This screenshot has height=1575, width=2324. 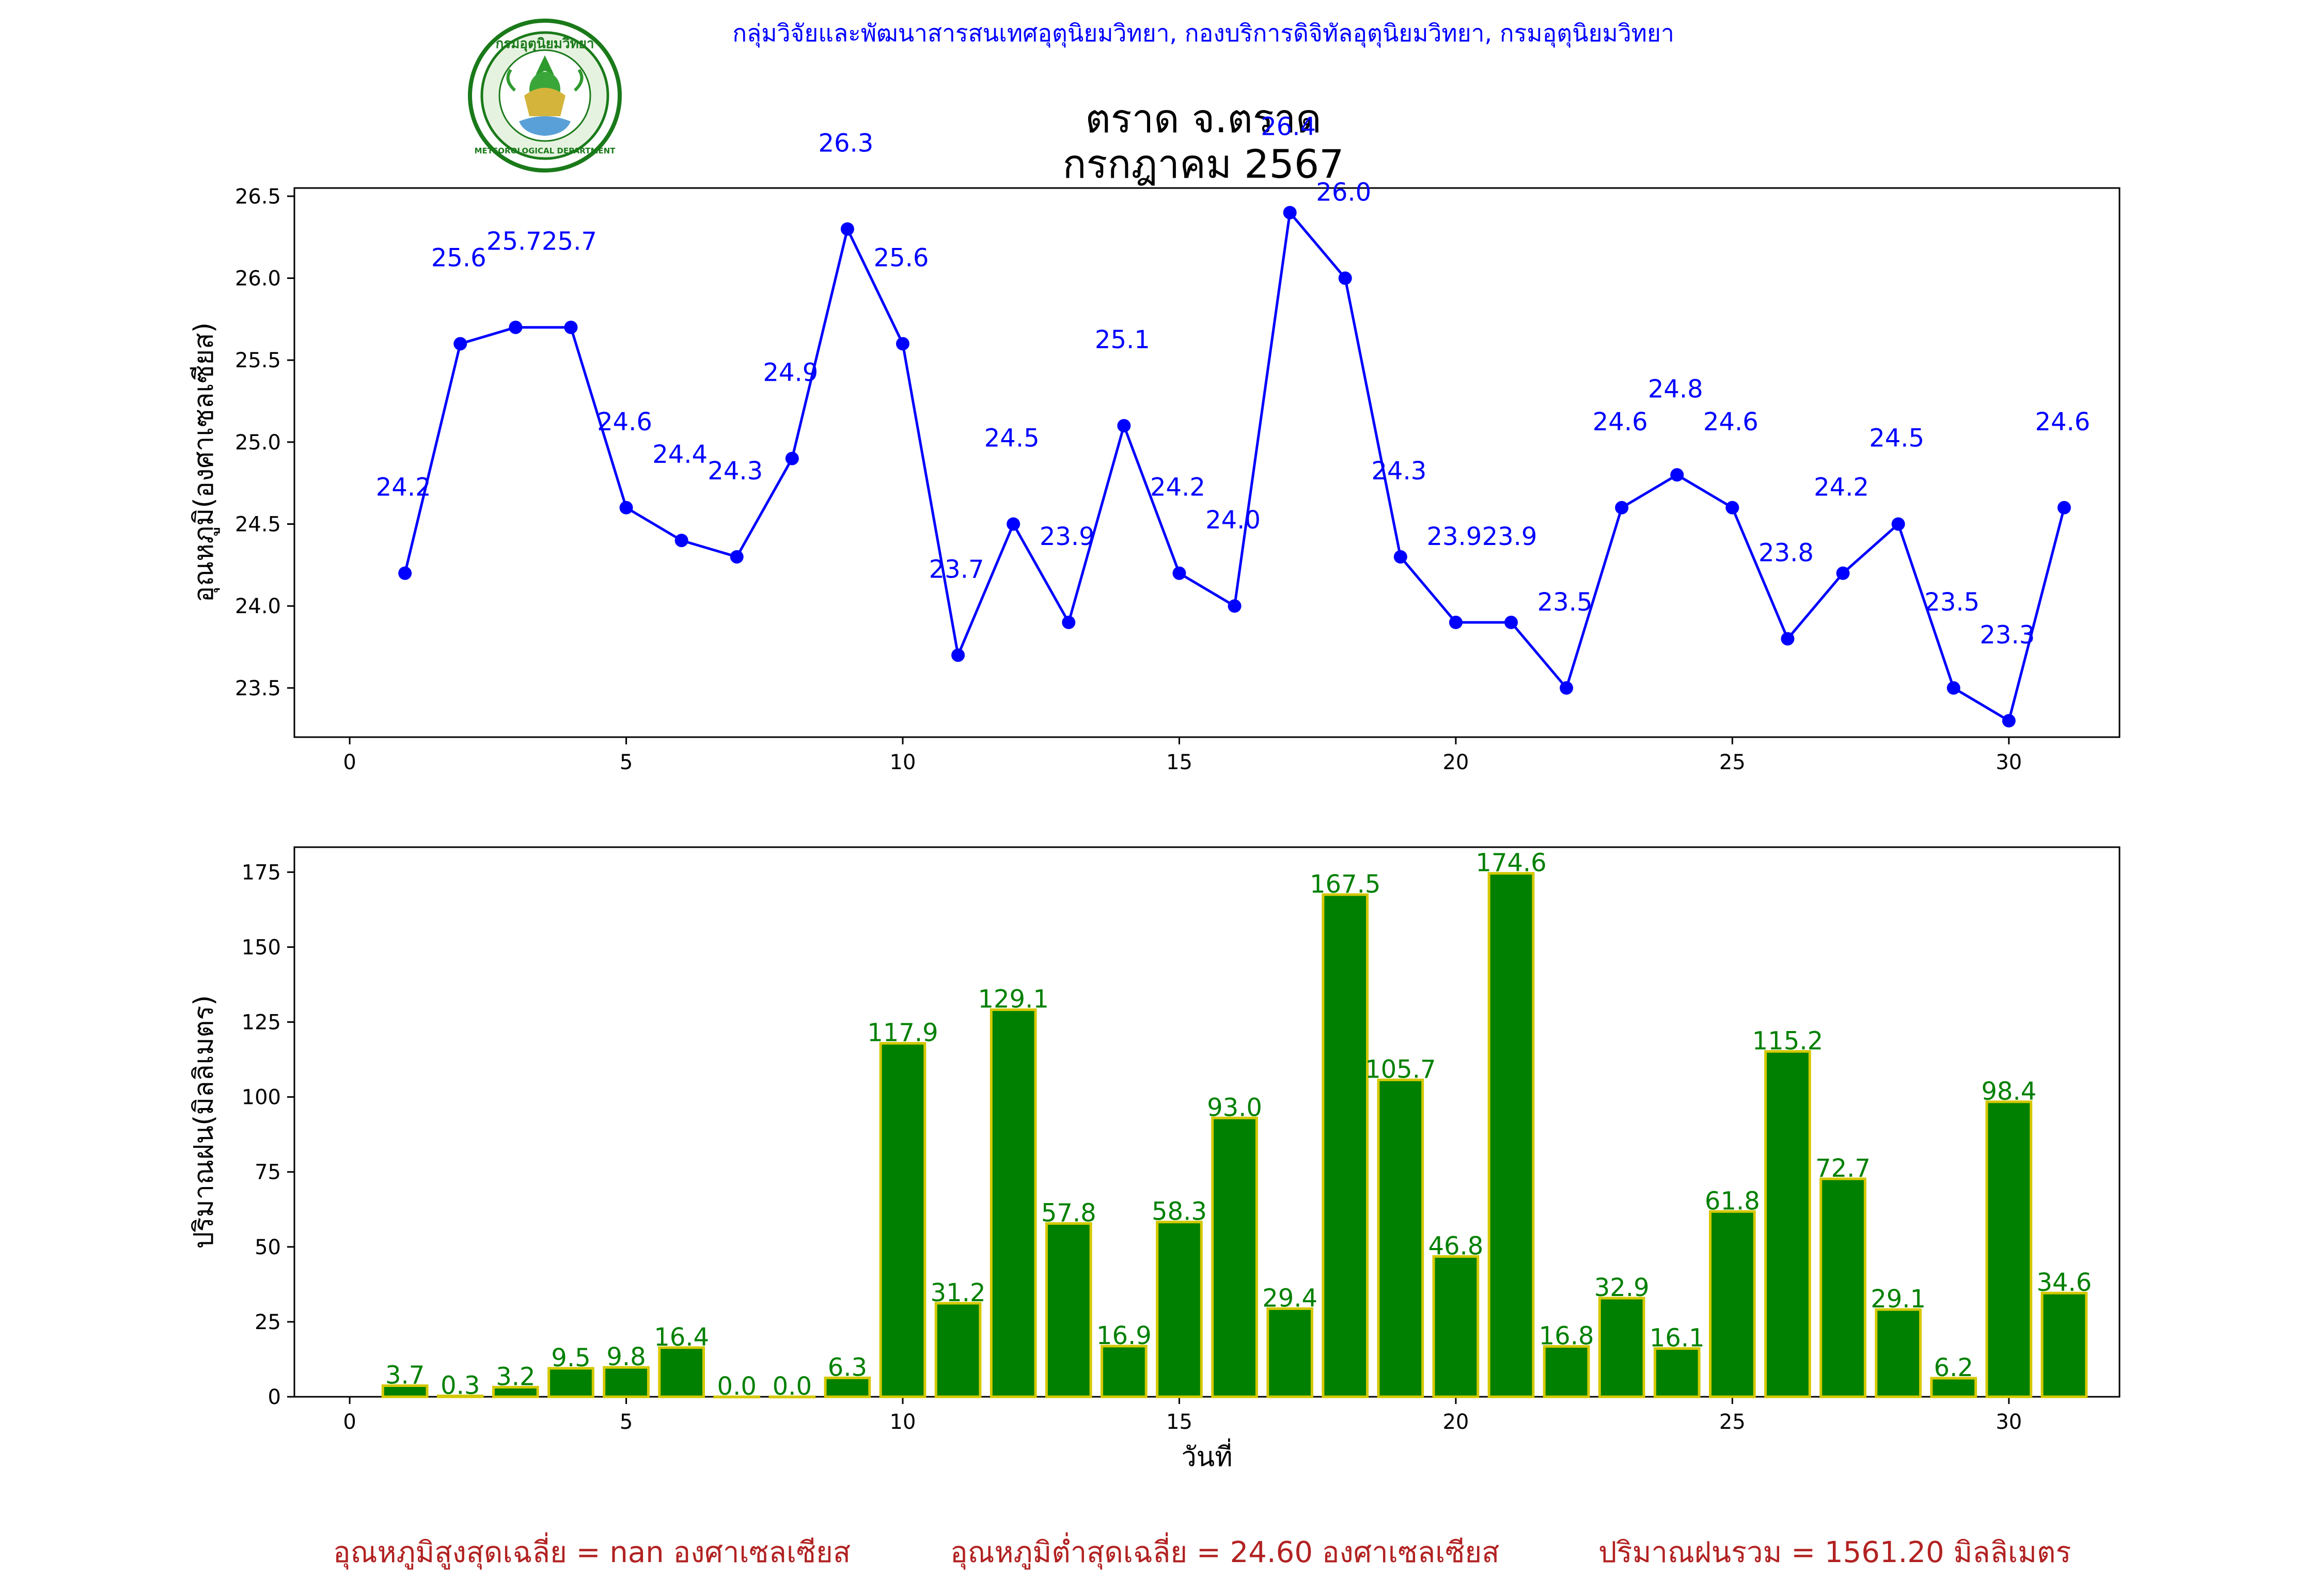 I want to click on footer-avg-max: อุณหภูมิสูงสุดเฉลี่ย = nan องศาเซลเซียส, so click(x=592, y=1552).